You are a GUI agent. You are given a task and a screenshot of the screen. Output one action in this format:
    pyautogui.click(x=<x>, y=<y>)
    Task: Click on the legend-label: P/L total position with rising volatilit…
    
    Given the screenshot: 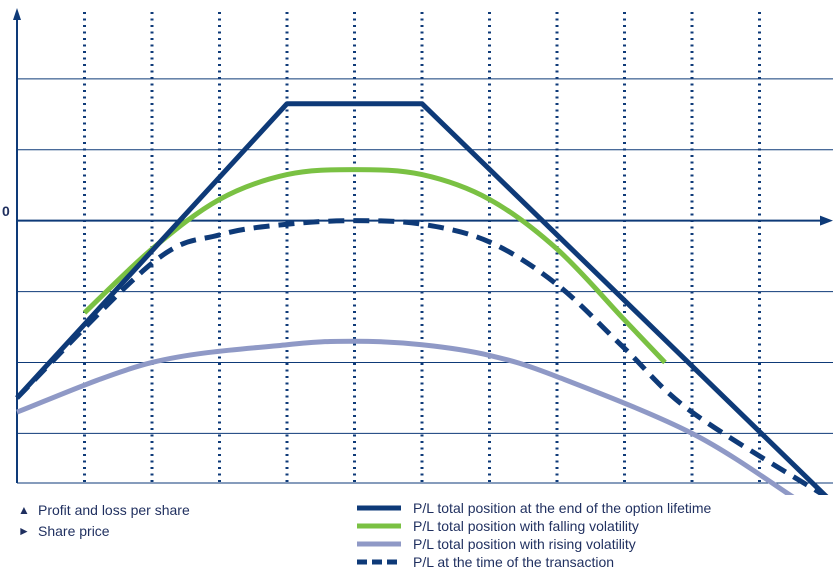 What is the action you would take?
    pyautogui.click(x=524, y=544)
    